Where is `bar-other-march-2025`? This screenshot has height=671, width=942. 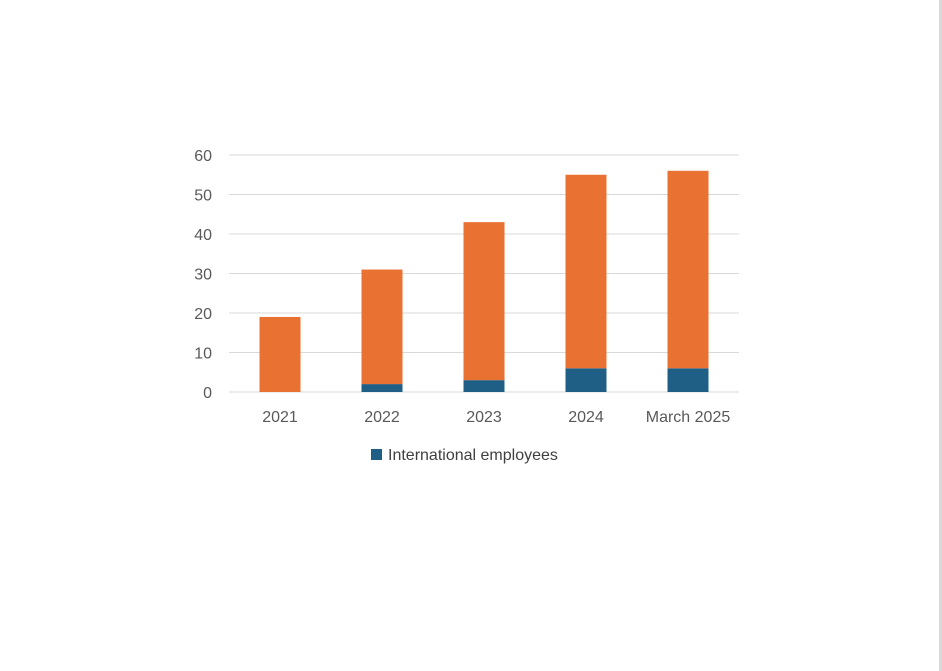
bar-other-march-2025 is located at coordinates (688, 269).